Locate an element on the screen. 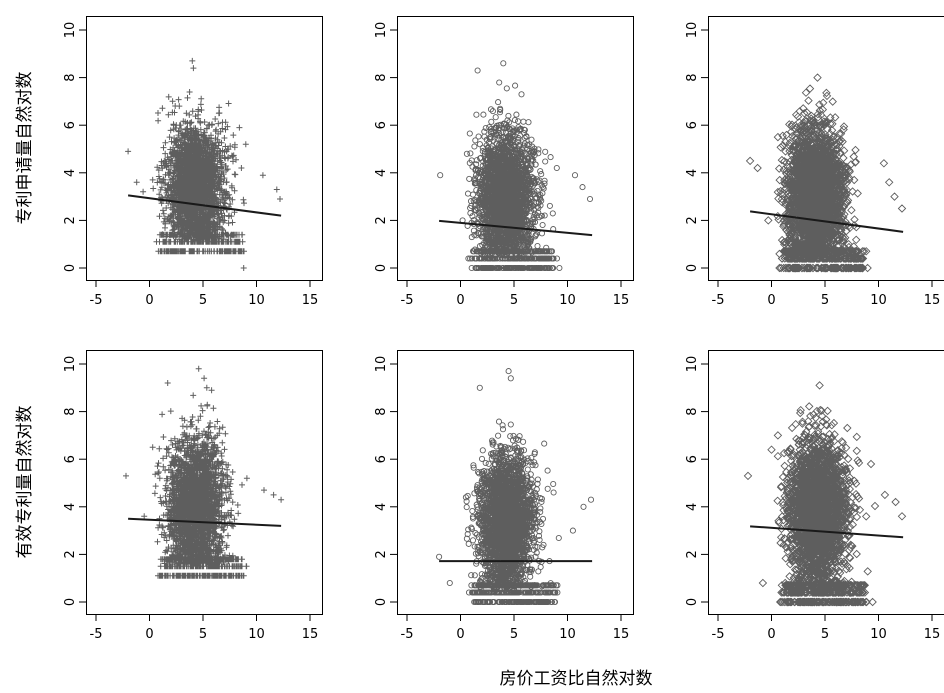  scatter-panel-r0-c0: -5 0 5 10 15 0 2 4 6 8 10 专利申请量自然对数 is located at coordinates (169, 162).